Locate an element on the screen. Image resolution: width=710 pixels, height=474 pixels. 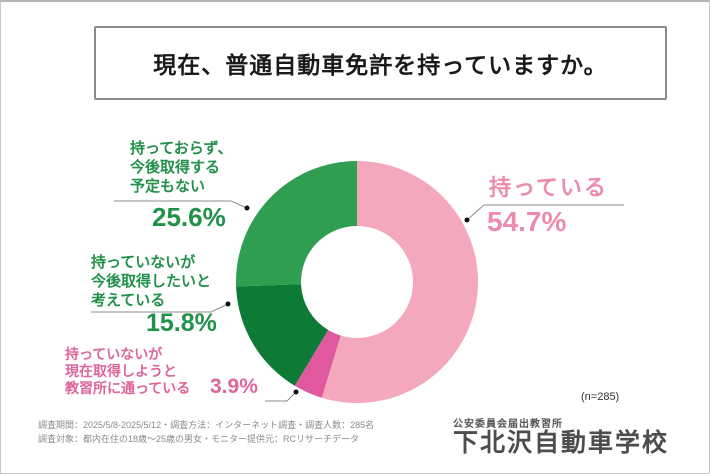
value-have: 54.7% is located at coordinates (527, 221).